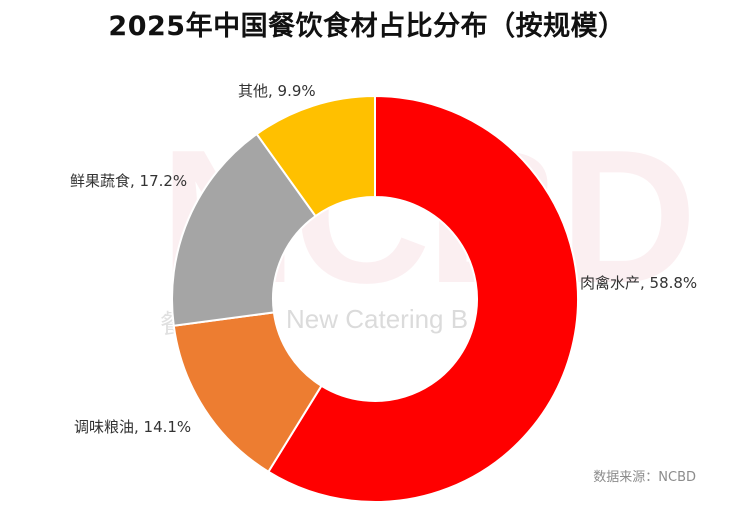  Describe the element at coordinates (639, 283) in the screenshot. I see `slice-label-1: 肉禽水产, 58.8%` at that location.